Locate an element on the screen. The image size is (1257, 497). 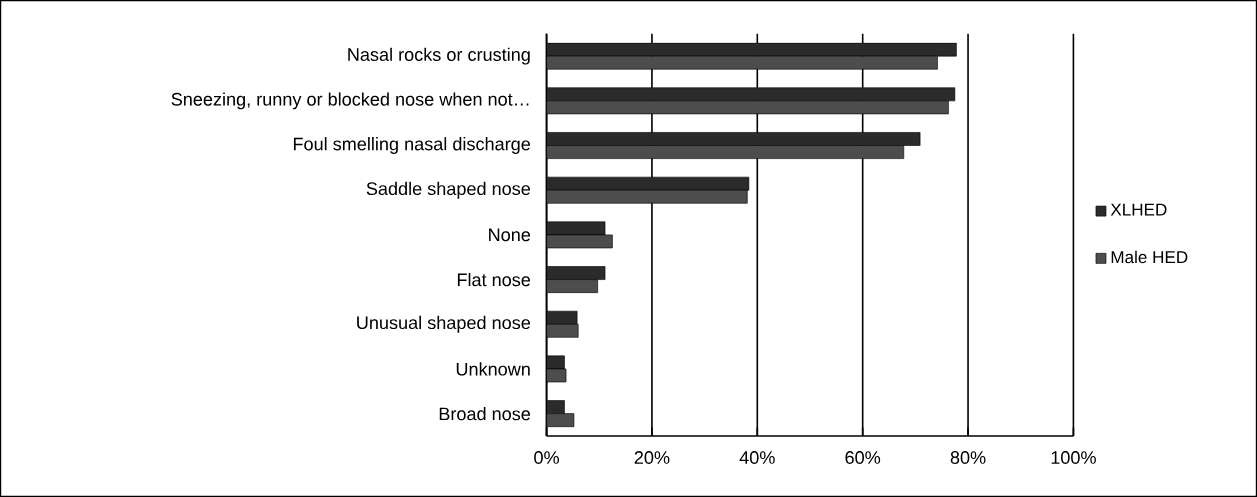
y-tick-label: Saddle shaped nose is located at coordinates (448, 190).